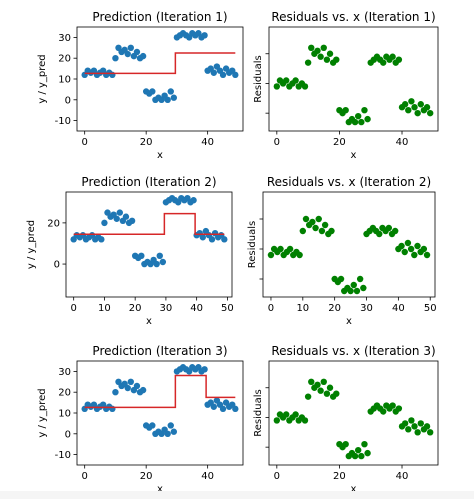 This screenshot has width=474, height=499. What do you see at coordinates (64, 414) in the screenshot?
I see `y-tick-label: 10` at bounding box center [64, 414].